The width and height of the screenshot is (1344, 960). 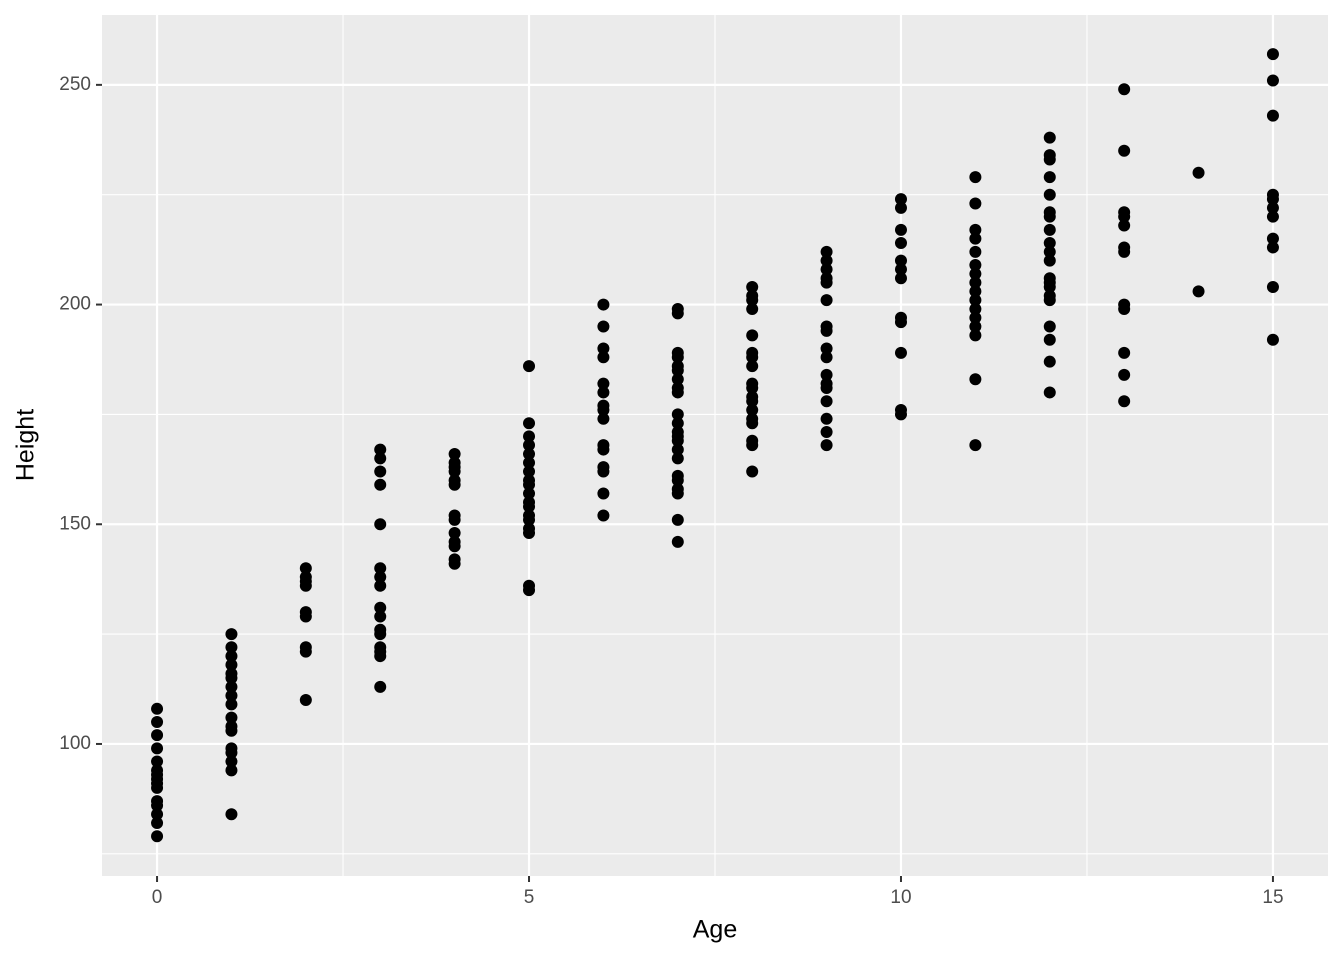 What do you see at coordinates (1272, 897) in the screenshot?
I see `x-tick-label: 15` at bounding box center [1272, 897].